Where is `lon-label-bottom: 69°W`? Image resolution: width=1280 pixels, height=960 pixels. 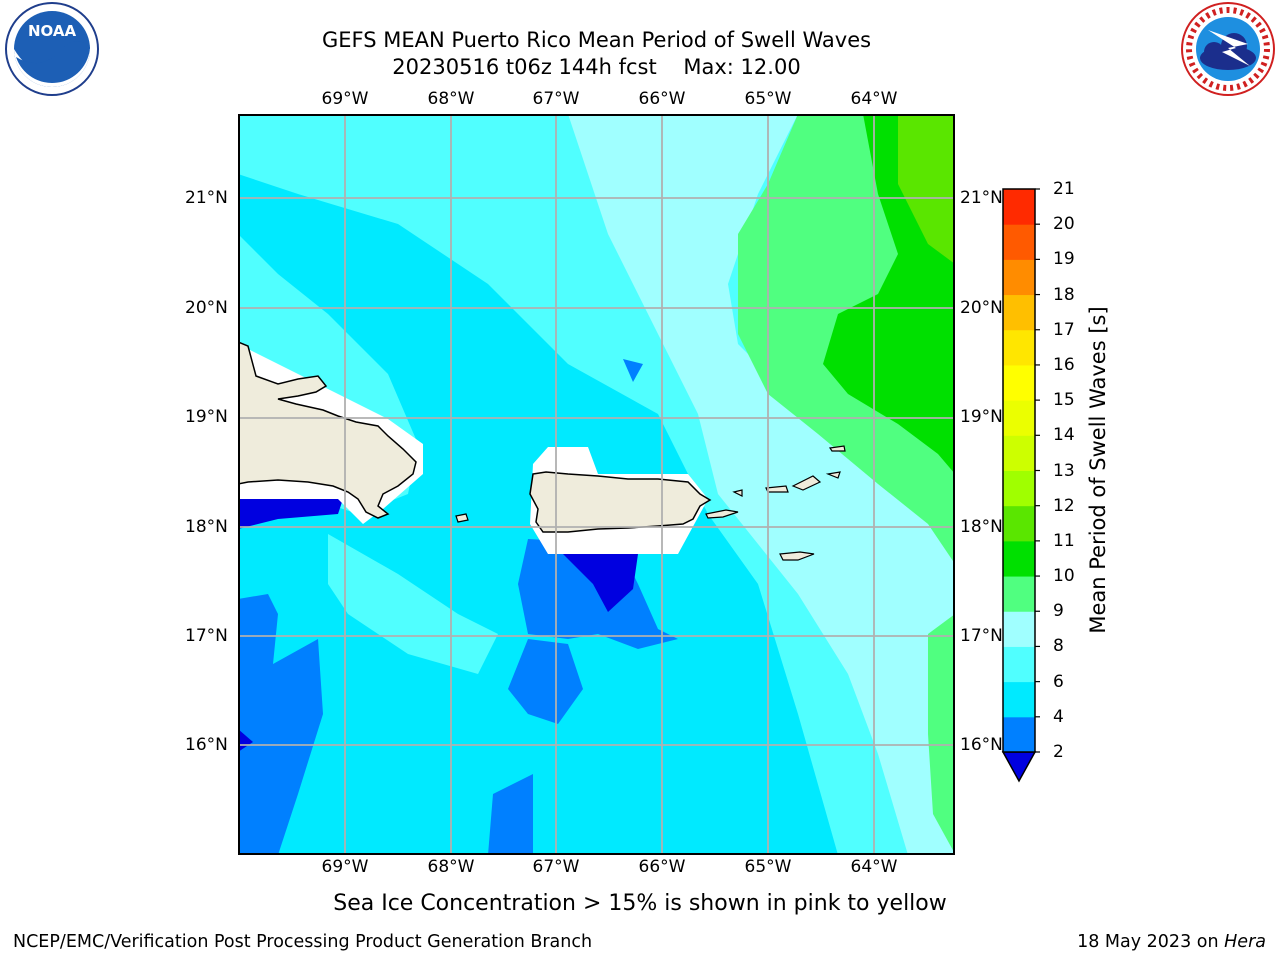
lon-label-bottom: 69°W is located at coordinates (345, 867).